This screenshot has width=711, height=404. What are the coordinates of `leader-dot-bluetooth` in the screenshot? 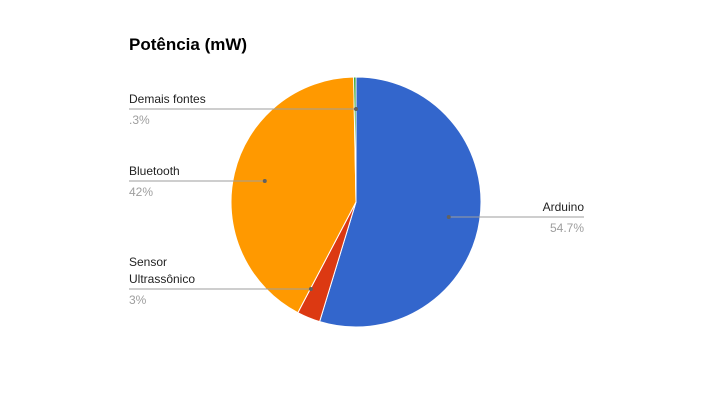 It's located at (264, 181).